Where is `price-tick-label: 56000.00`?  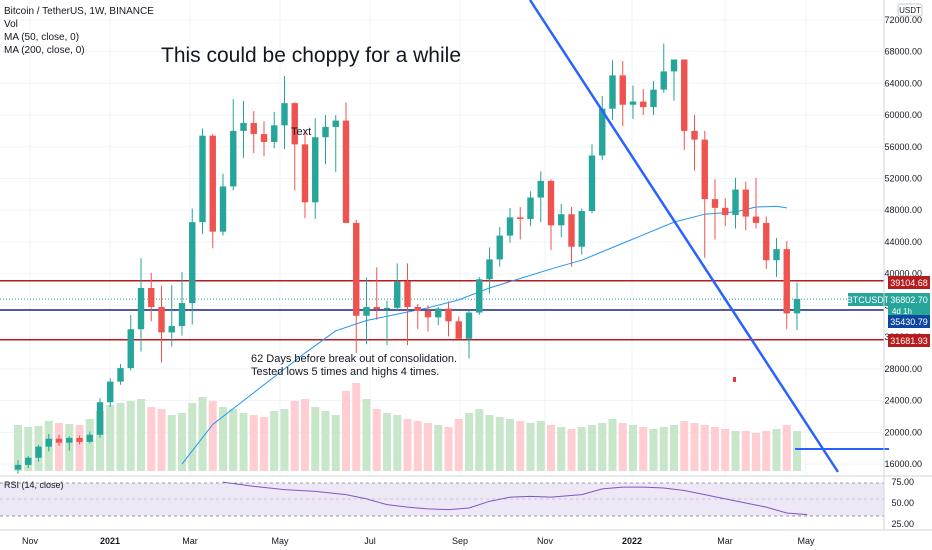
price-tick-label: 56000.00 is located at coordinates (903, 147).